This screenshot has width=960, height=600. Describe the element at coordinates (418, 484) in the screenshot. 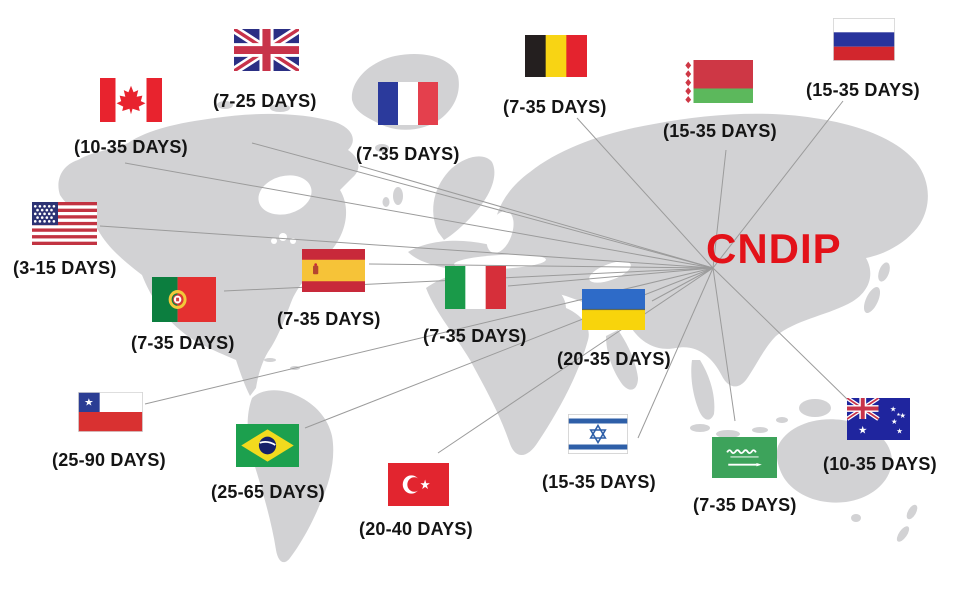

I see `turkey-flag-icon: ★` at that location.